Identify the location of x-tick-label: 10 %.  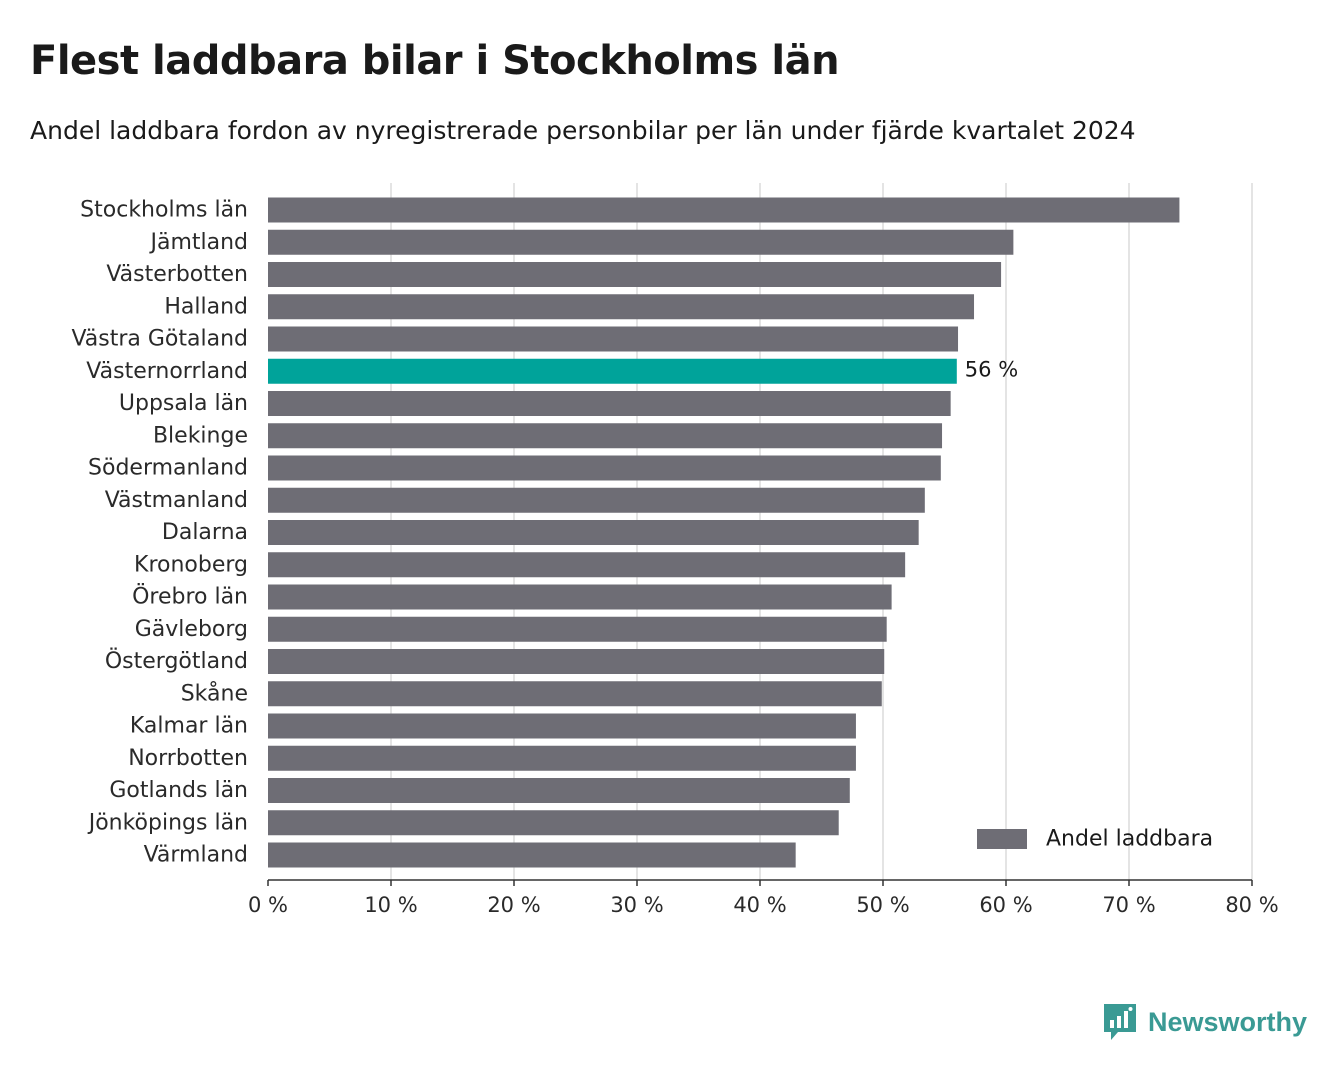
(390, 905).